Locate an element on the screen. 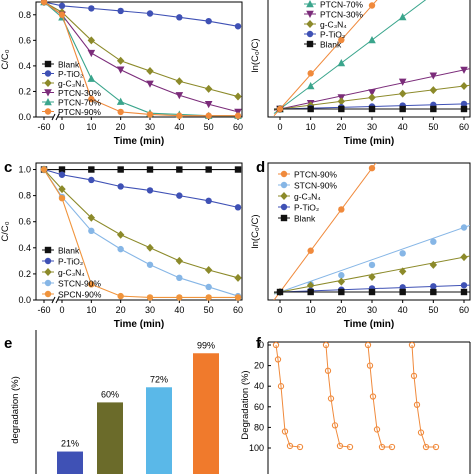 This screenshot has width=474, height=474. y-tick-label: 0.2 is located at coordinates (24, 274).